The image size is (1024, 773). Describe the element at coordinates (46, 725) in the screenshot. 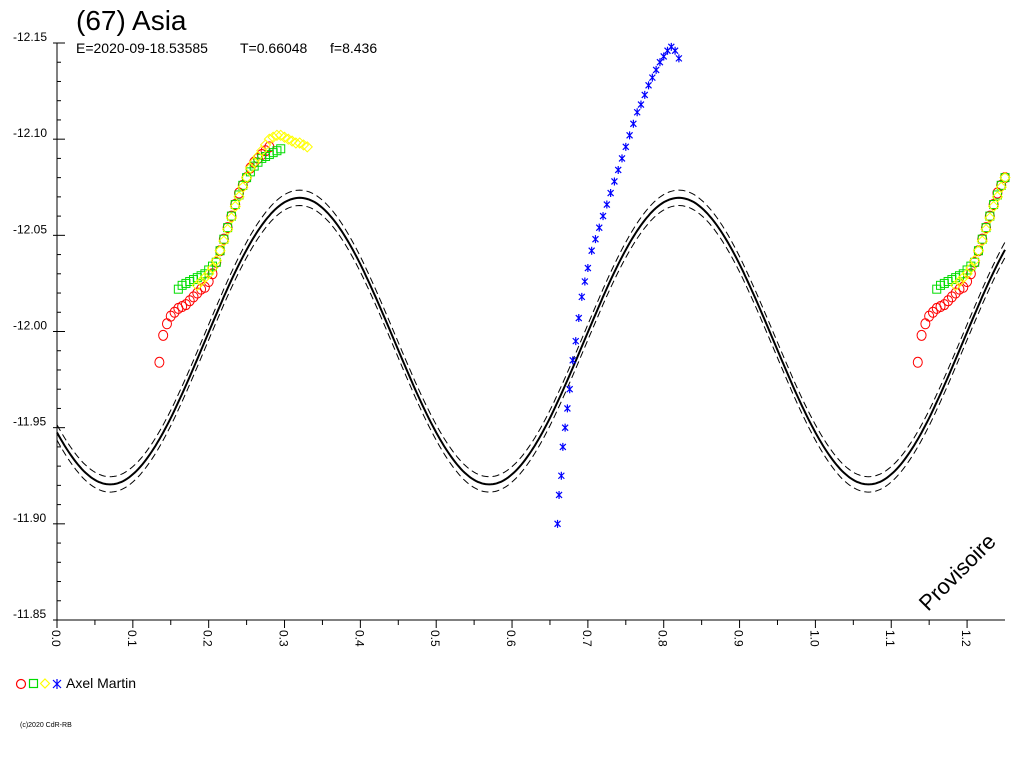

I see `copyright-label: (c)2020 CdR-RB` at that location.